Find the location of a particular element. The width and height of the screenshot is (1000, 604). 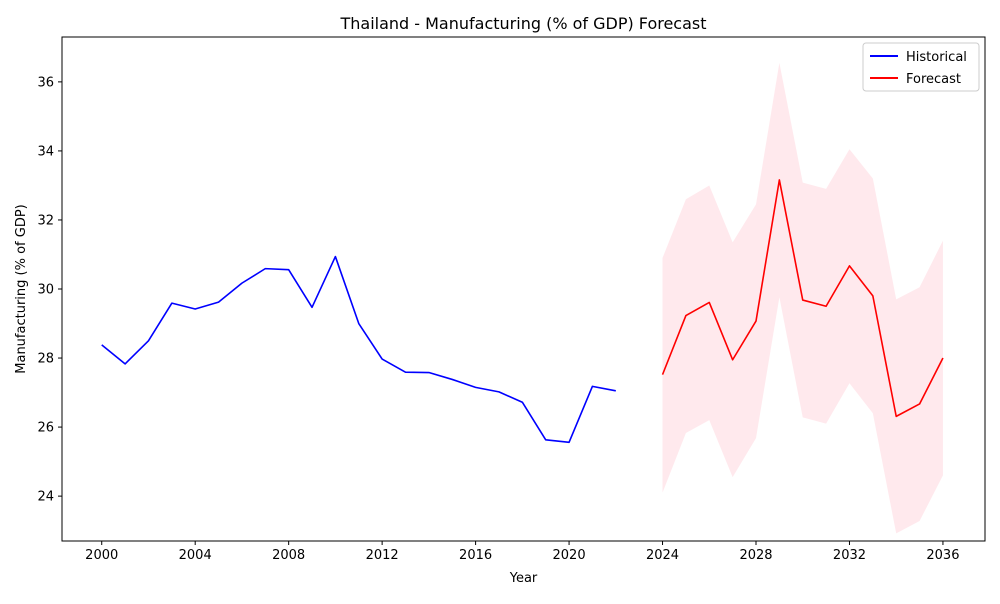

y-tick-label: 28 is located at coordinates (45, 359).